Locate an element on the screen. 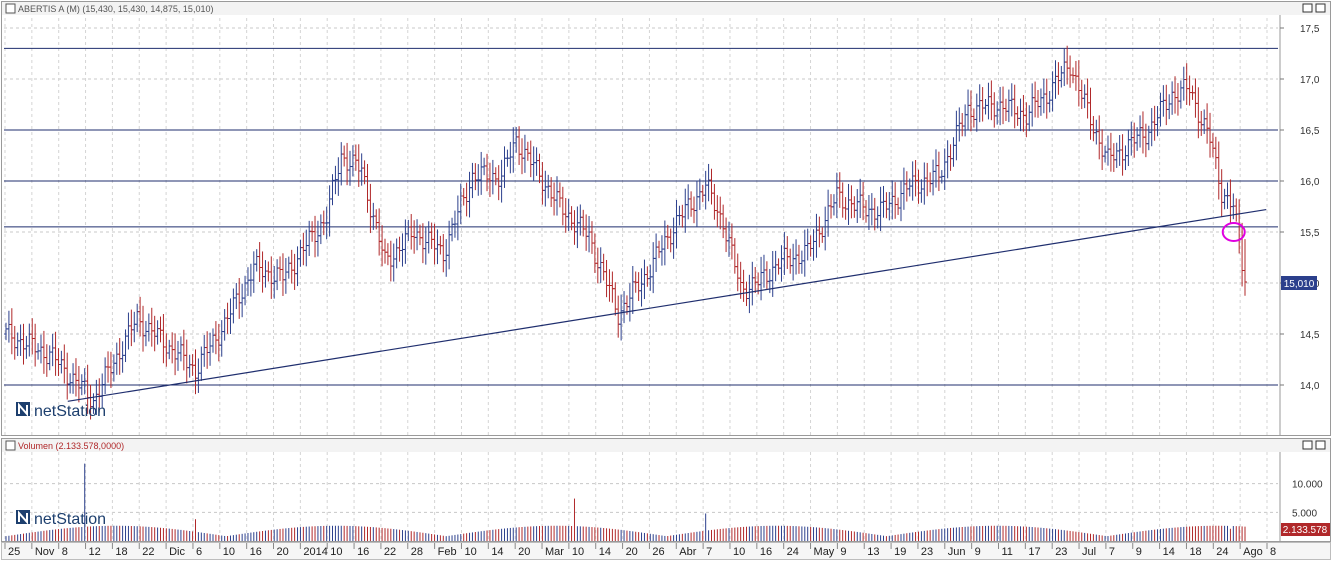 The image size is (1332, 566). svg-text: 15,010 is located at coordinates (1299, 284).